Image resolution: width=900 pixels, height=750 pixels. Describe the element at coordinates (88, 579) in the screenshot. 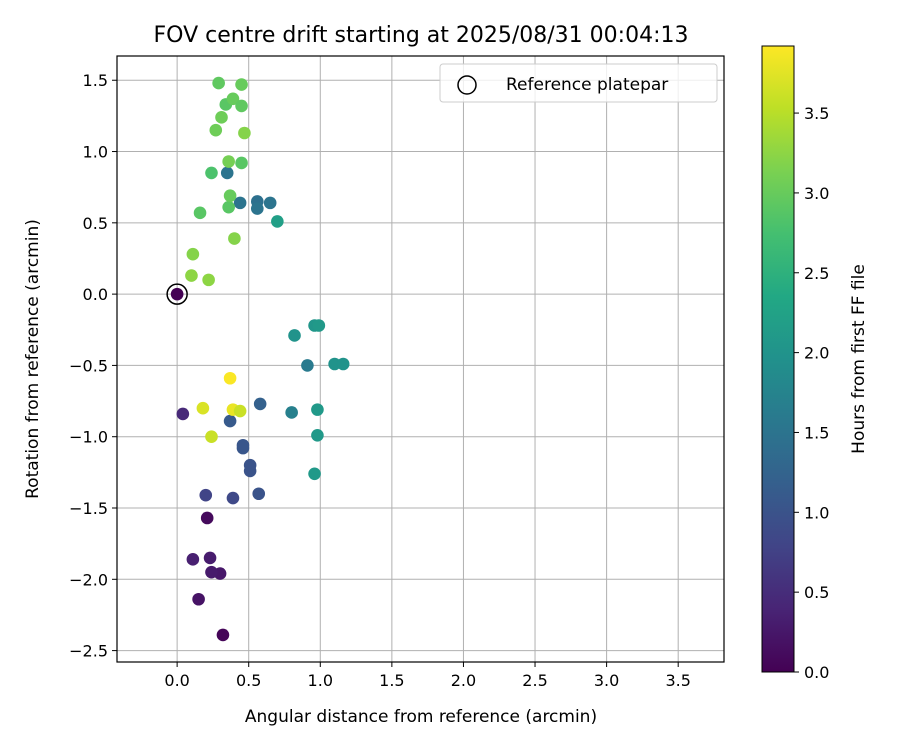

I see `y-tick-label: −2.0` at that location.